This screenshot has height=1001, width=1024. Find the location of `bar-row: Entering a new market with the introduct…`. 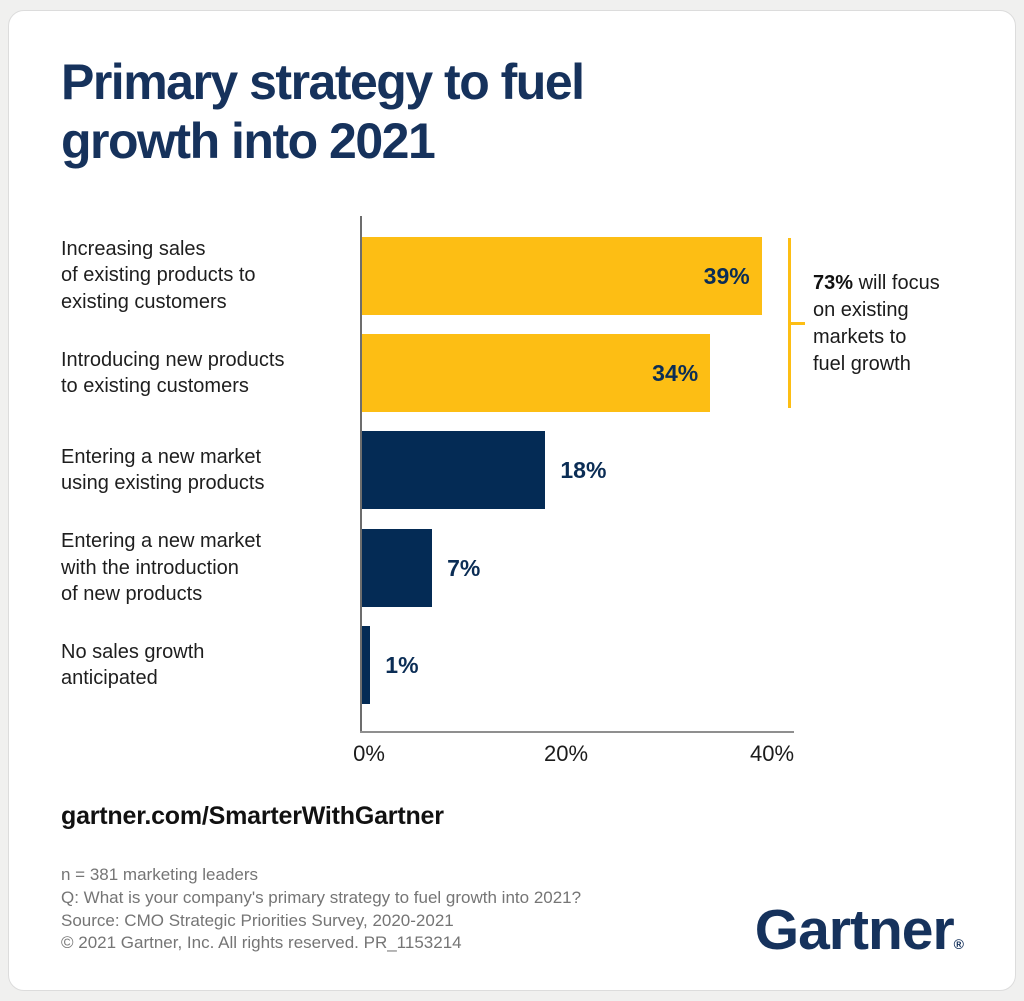

bar-row: Entering a new market with the introduct… is located at coordinates (518, 567).